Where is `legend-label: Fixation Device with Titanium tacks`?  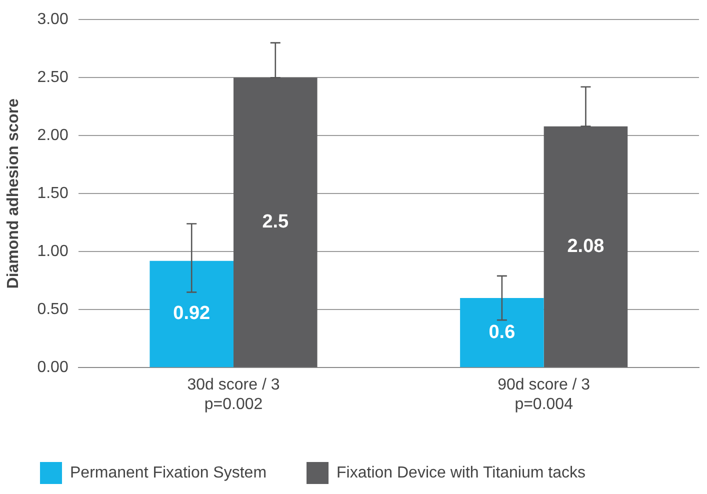
legend-label: Fixation Device with Titanium tacks is located at coordinates (461, 473).